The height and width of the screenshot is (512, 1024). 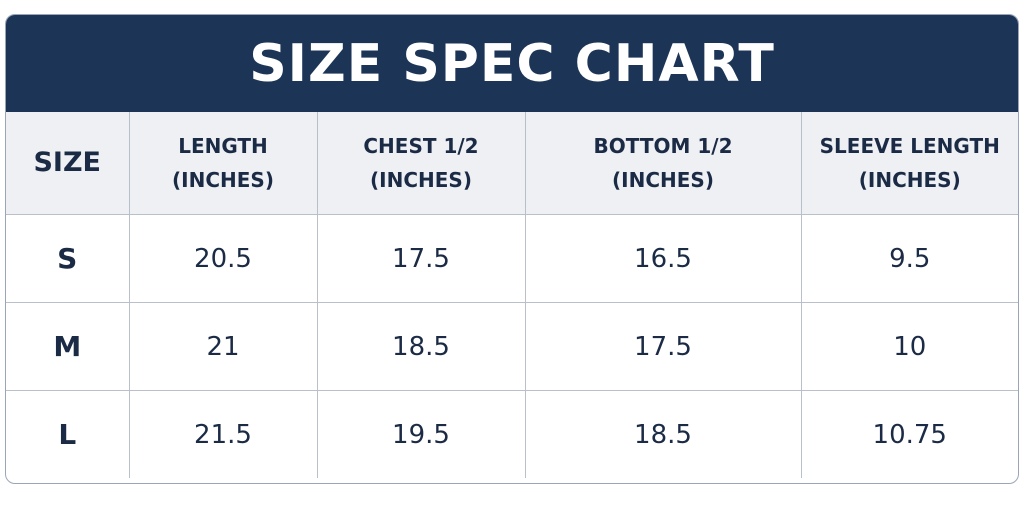 I want to click on size-cell: L, so click(x=68, y=434).